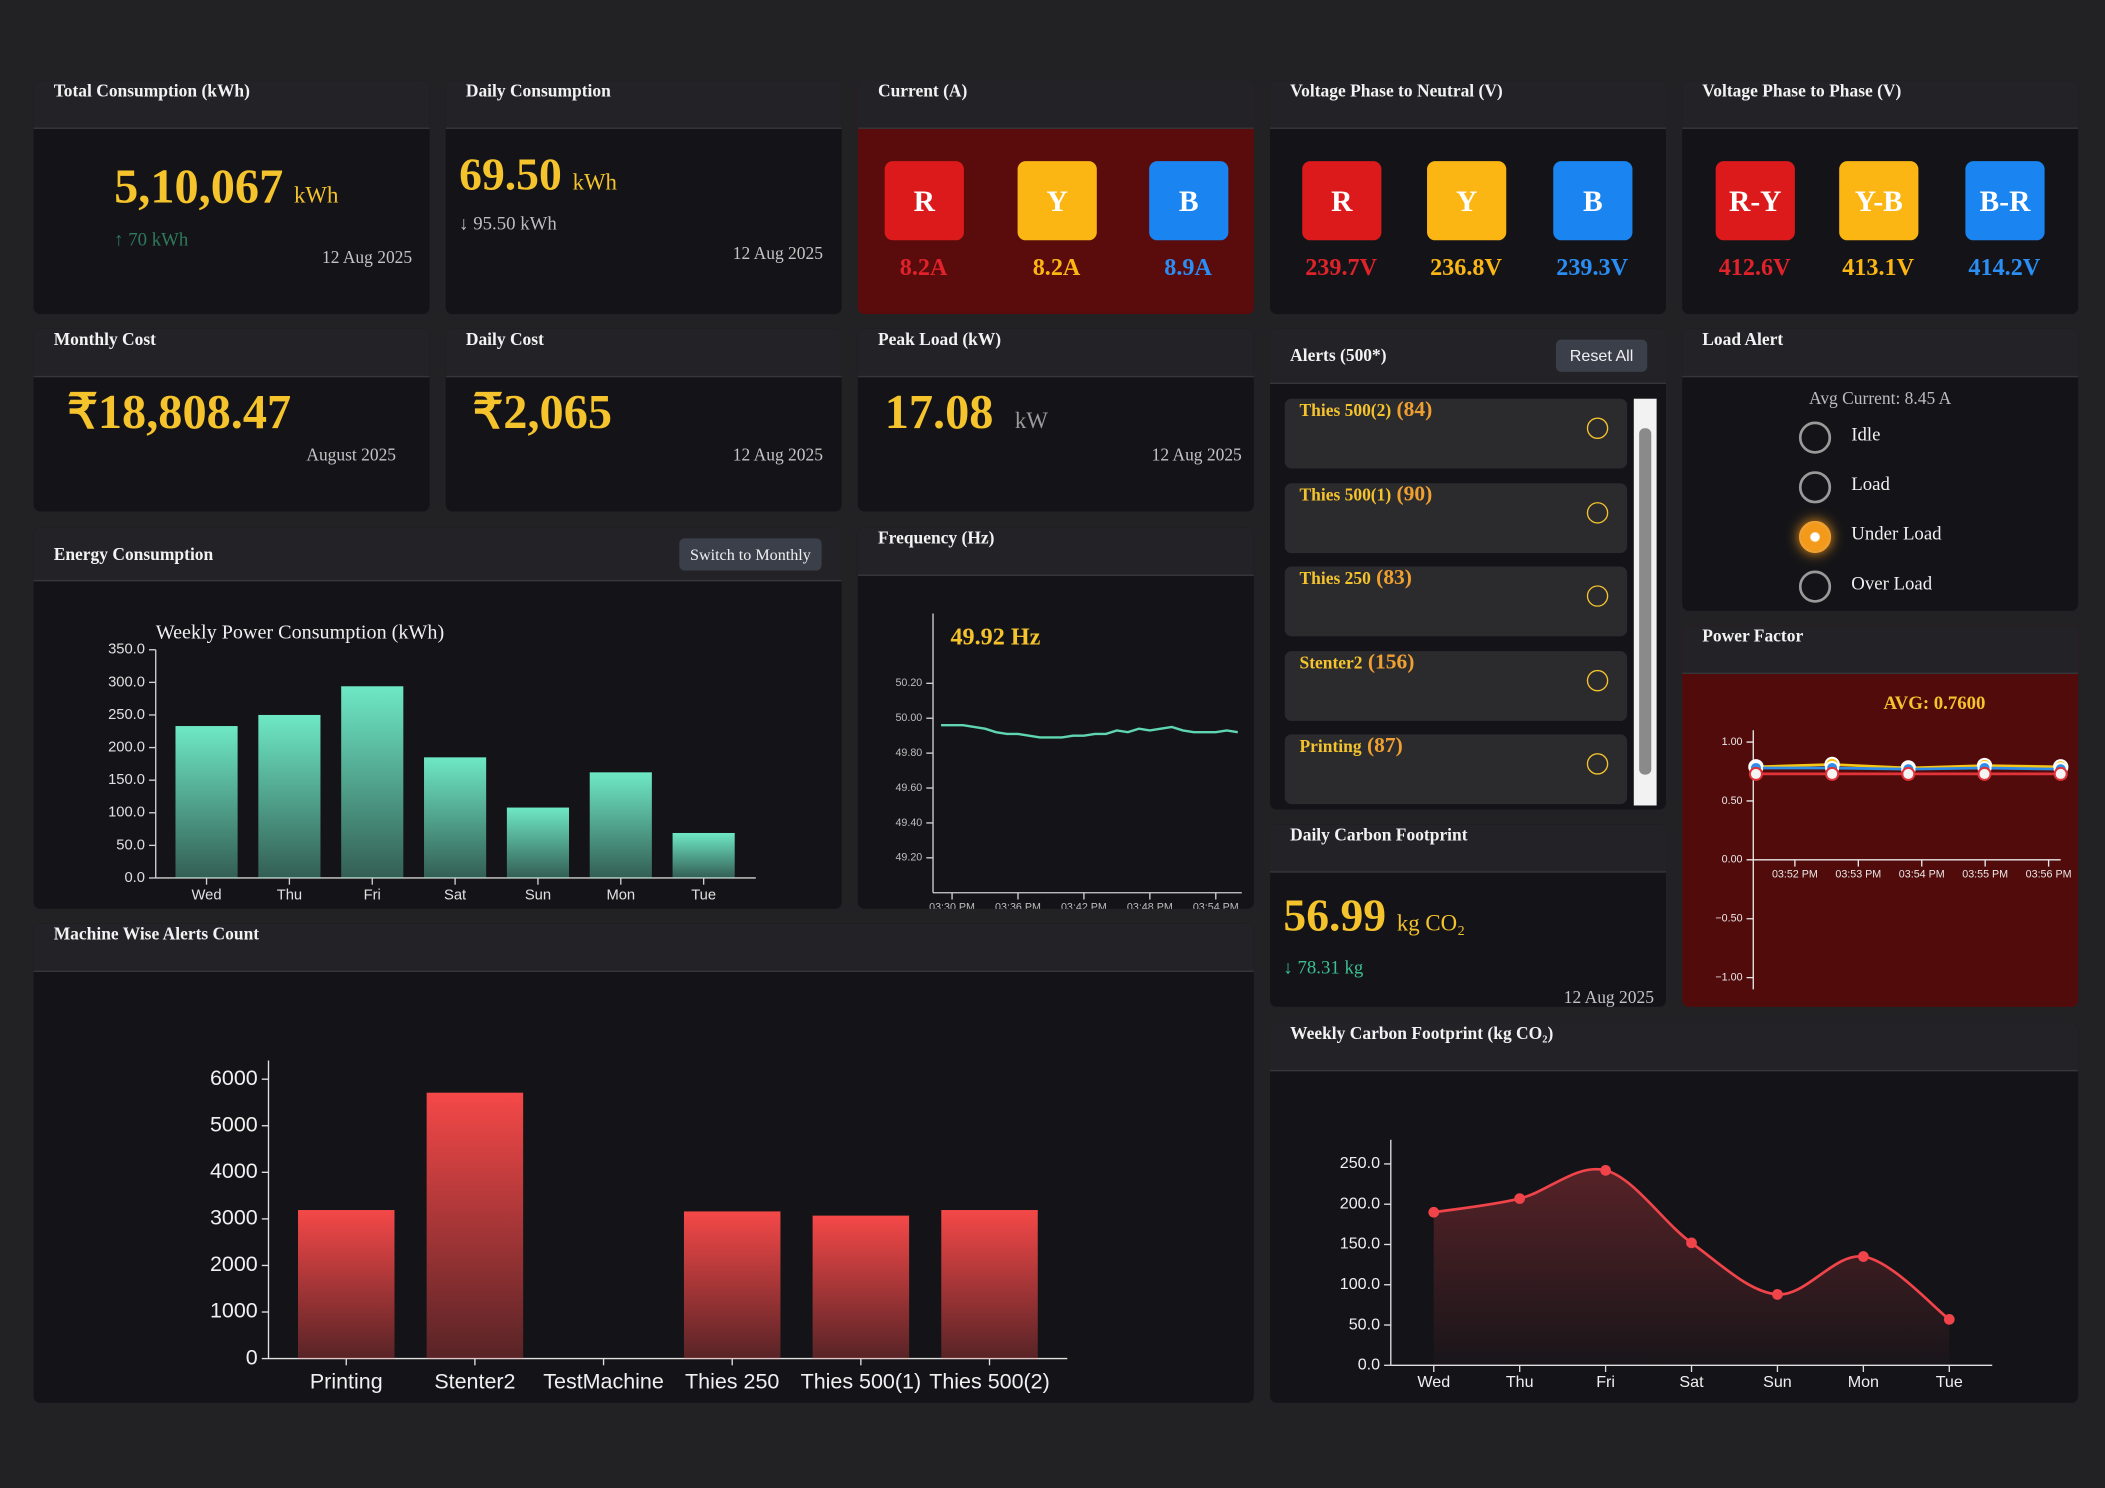 The image size is (2105, 1488). What do you see at coordinates (1601, 355) in the screenshot?
I see `reset-button: Reset All` at bounding box center [1601, 355].